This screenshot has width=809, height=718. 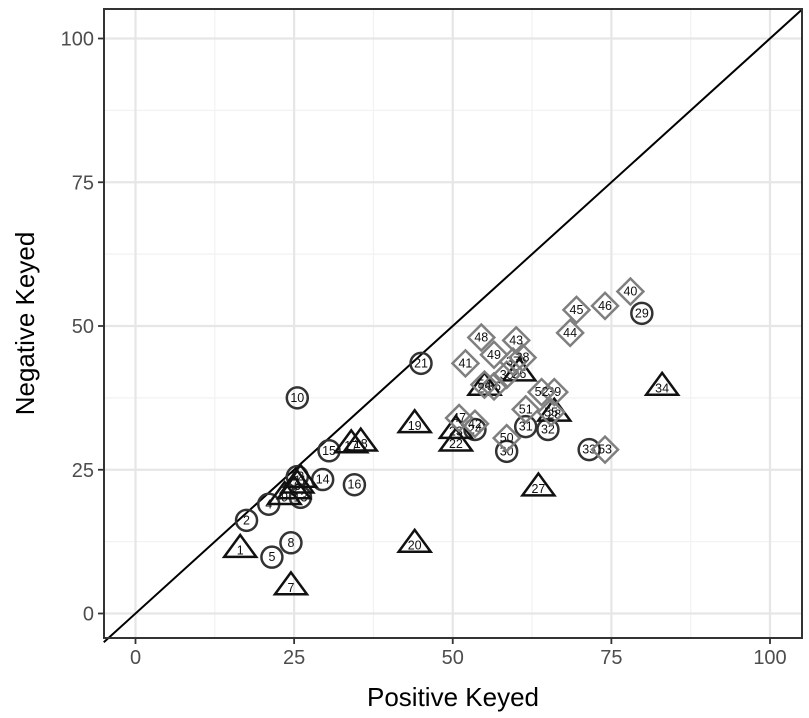 I want to click on point-circle-10: 10, so click(x=297, y=398).